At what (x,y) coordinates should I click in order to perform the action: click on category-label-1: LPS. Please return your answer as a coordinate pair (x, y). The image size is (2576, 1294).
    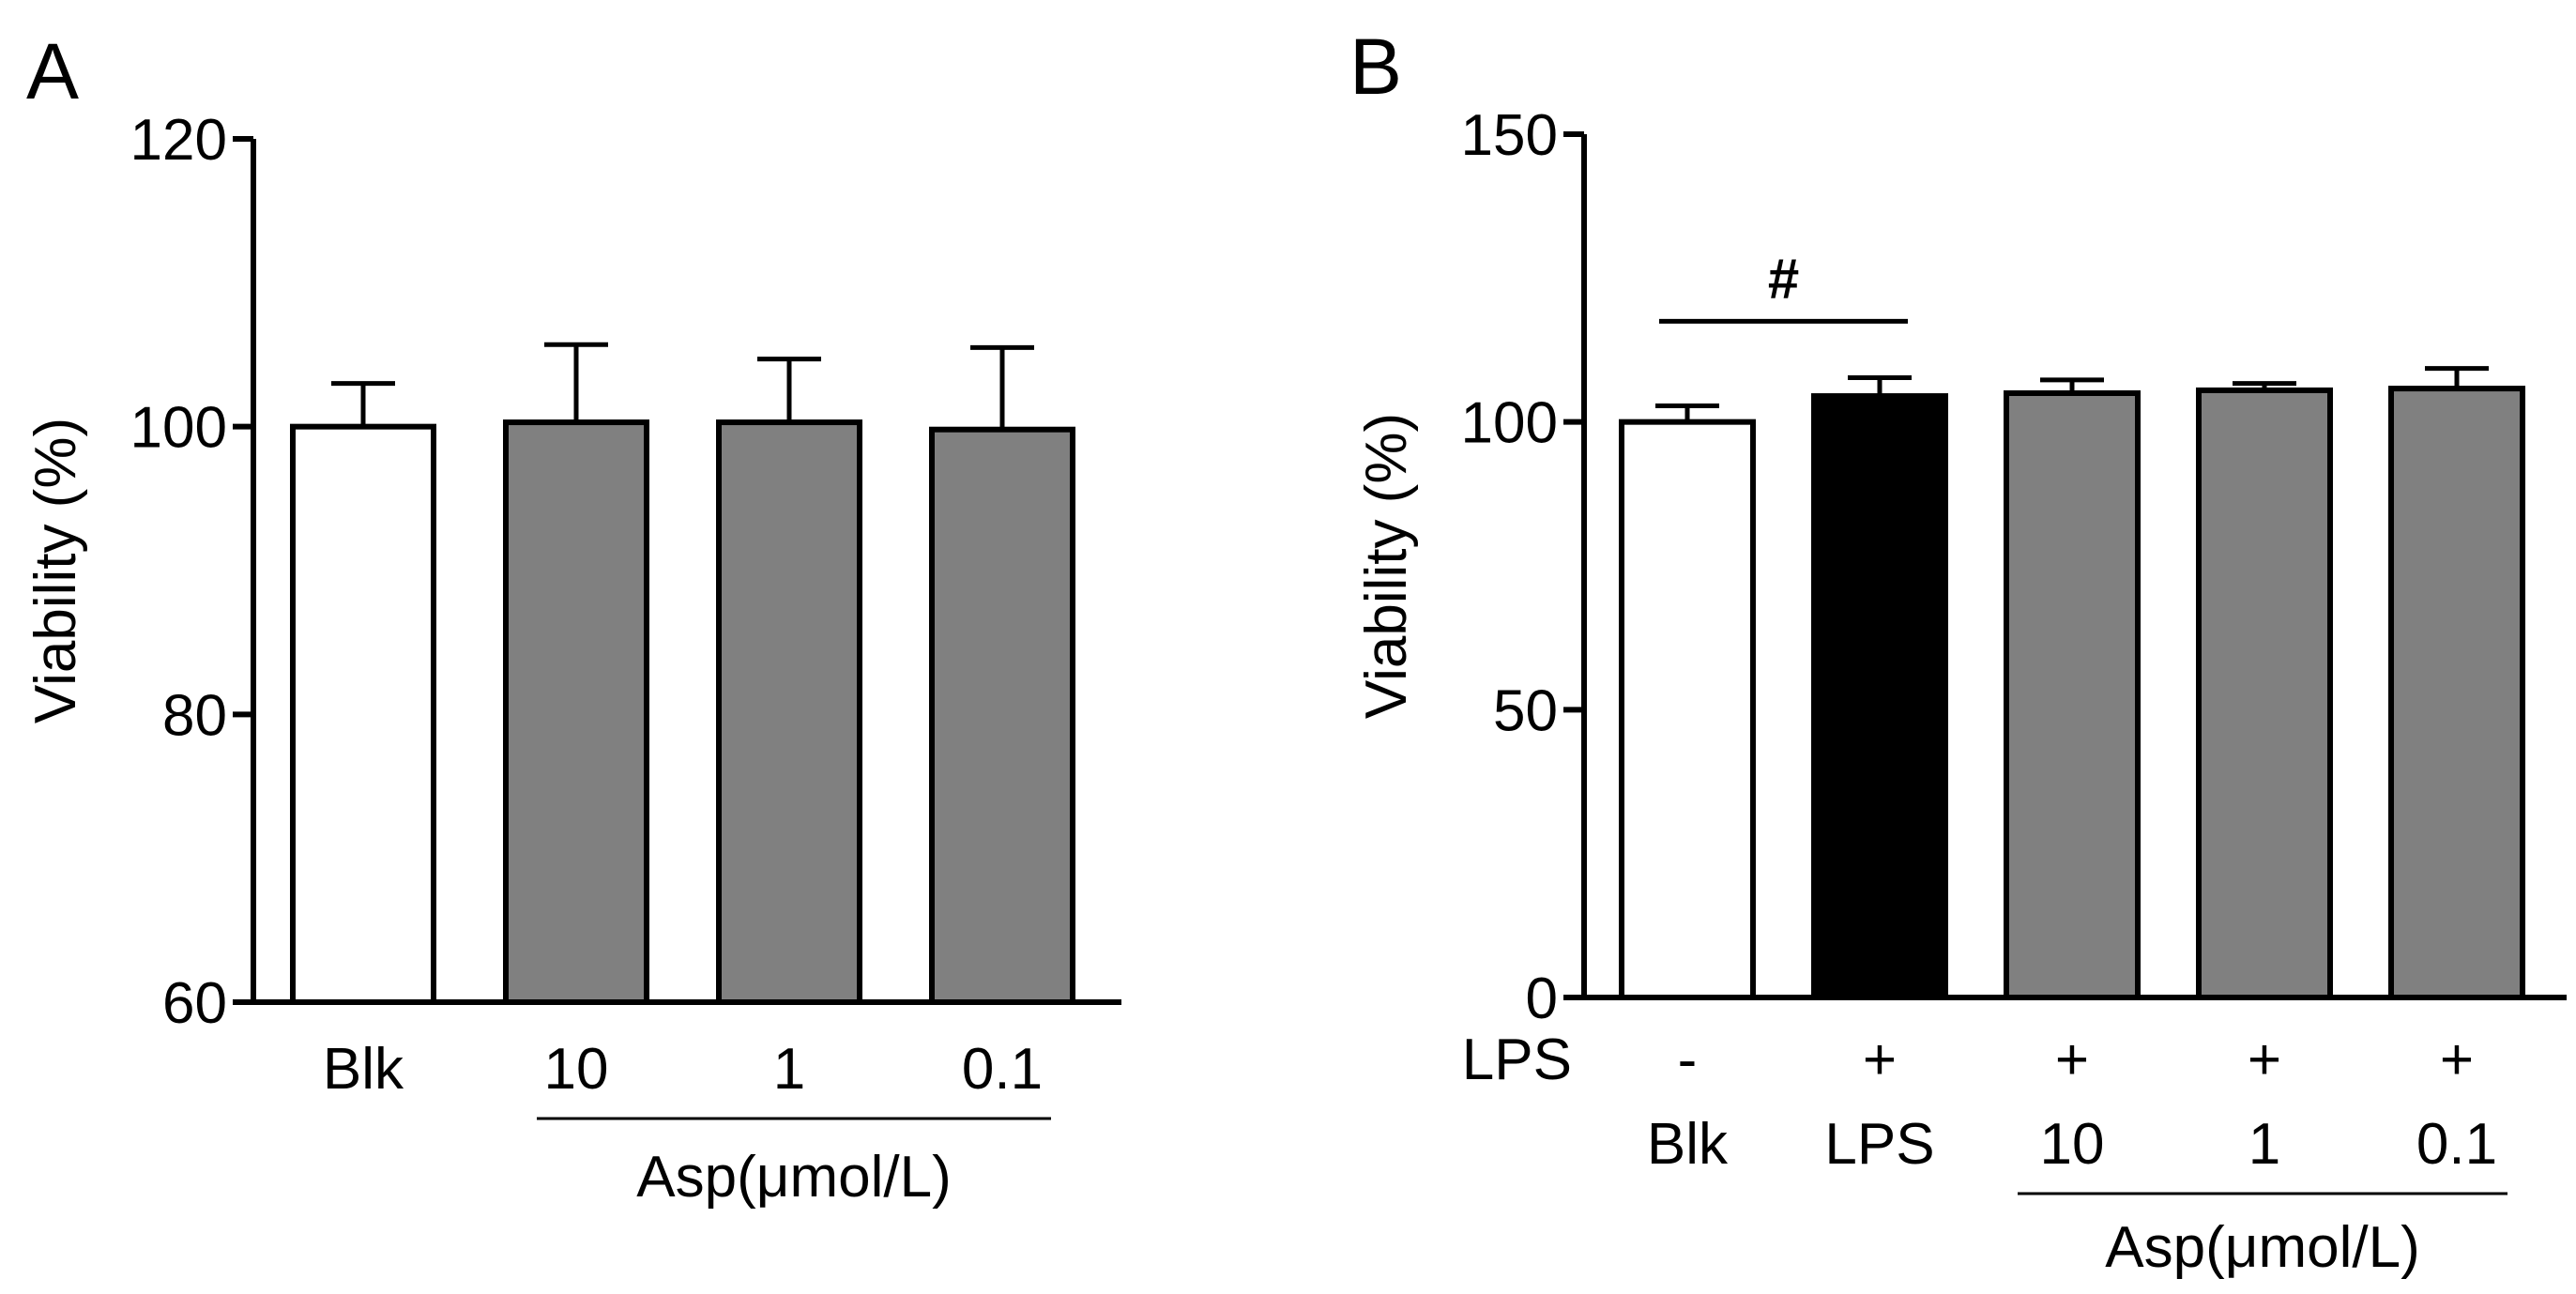
    Looking at the image, I should click on (1879, 1144).